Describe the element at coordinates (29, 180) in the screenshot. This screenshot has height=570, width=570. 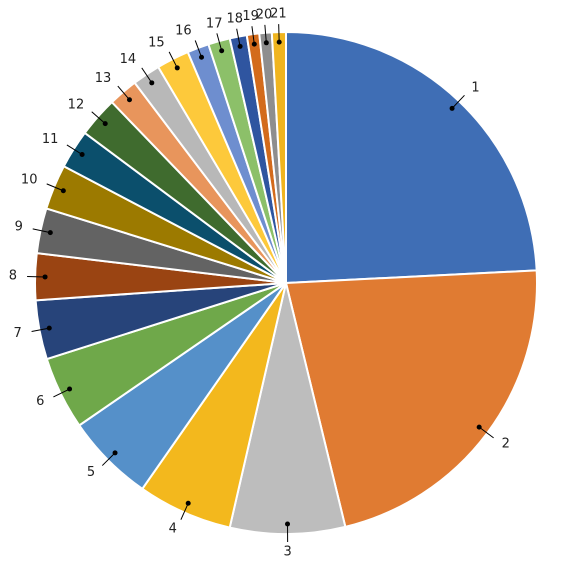
I see `slice-label: 10` at that location.